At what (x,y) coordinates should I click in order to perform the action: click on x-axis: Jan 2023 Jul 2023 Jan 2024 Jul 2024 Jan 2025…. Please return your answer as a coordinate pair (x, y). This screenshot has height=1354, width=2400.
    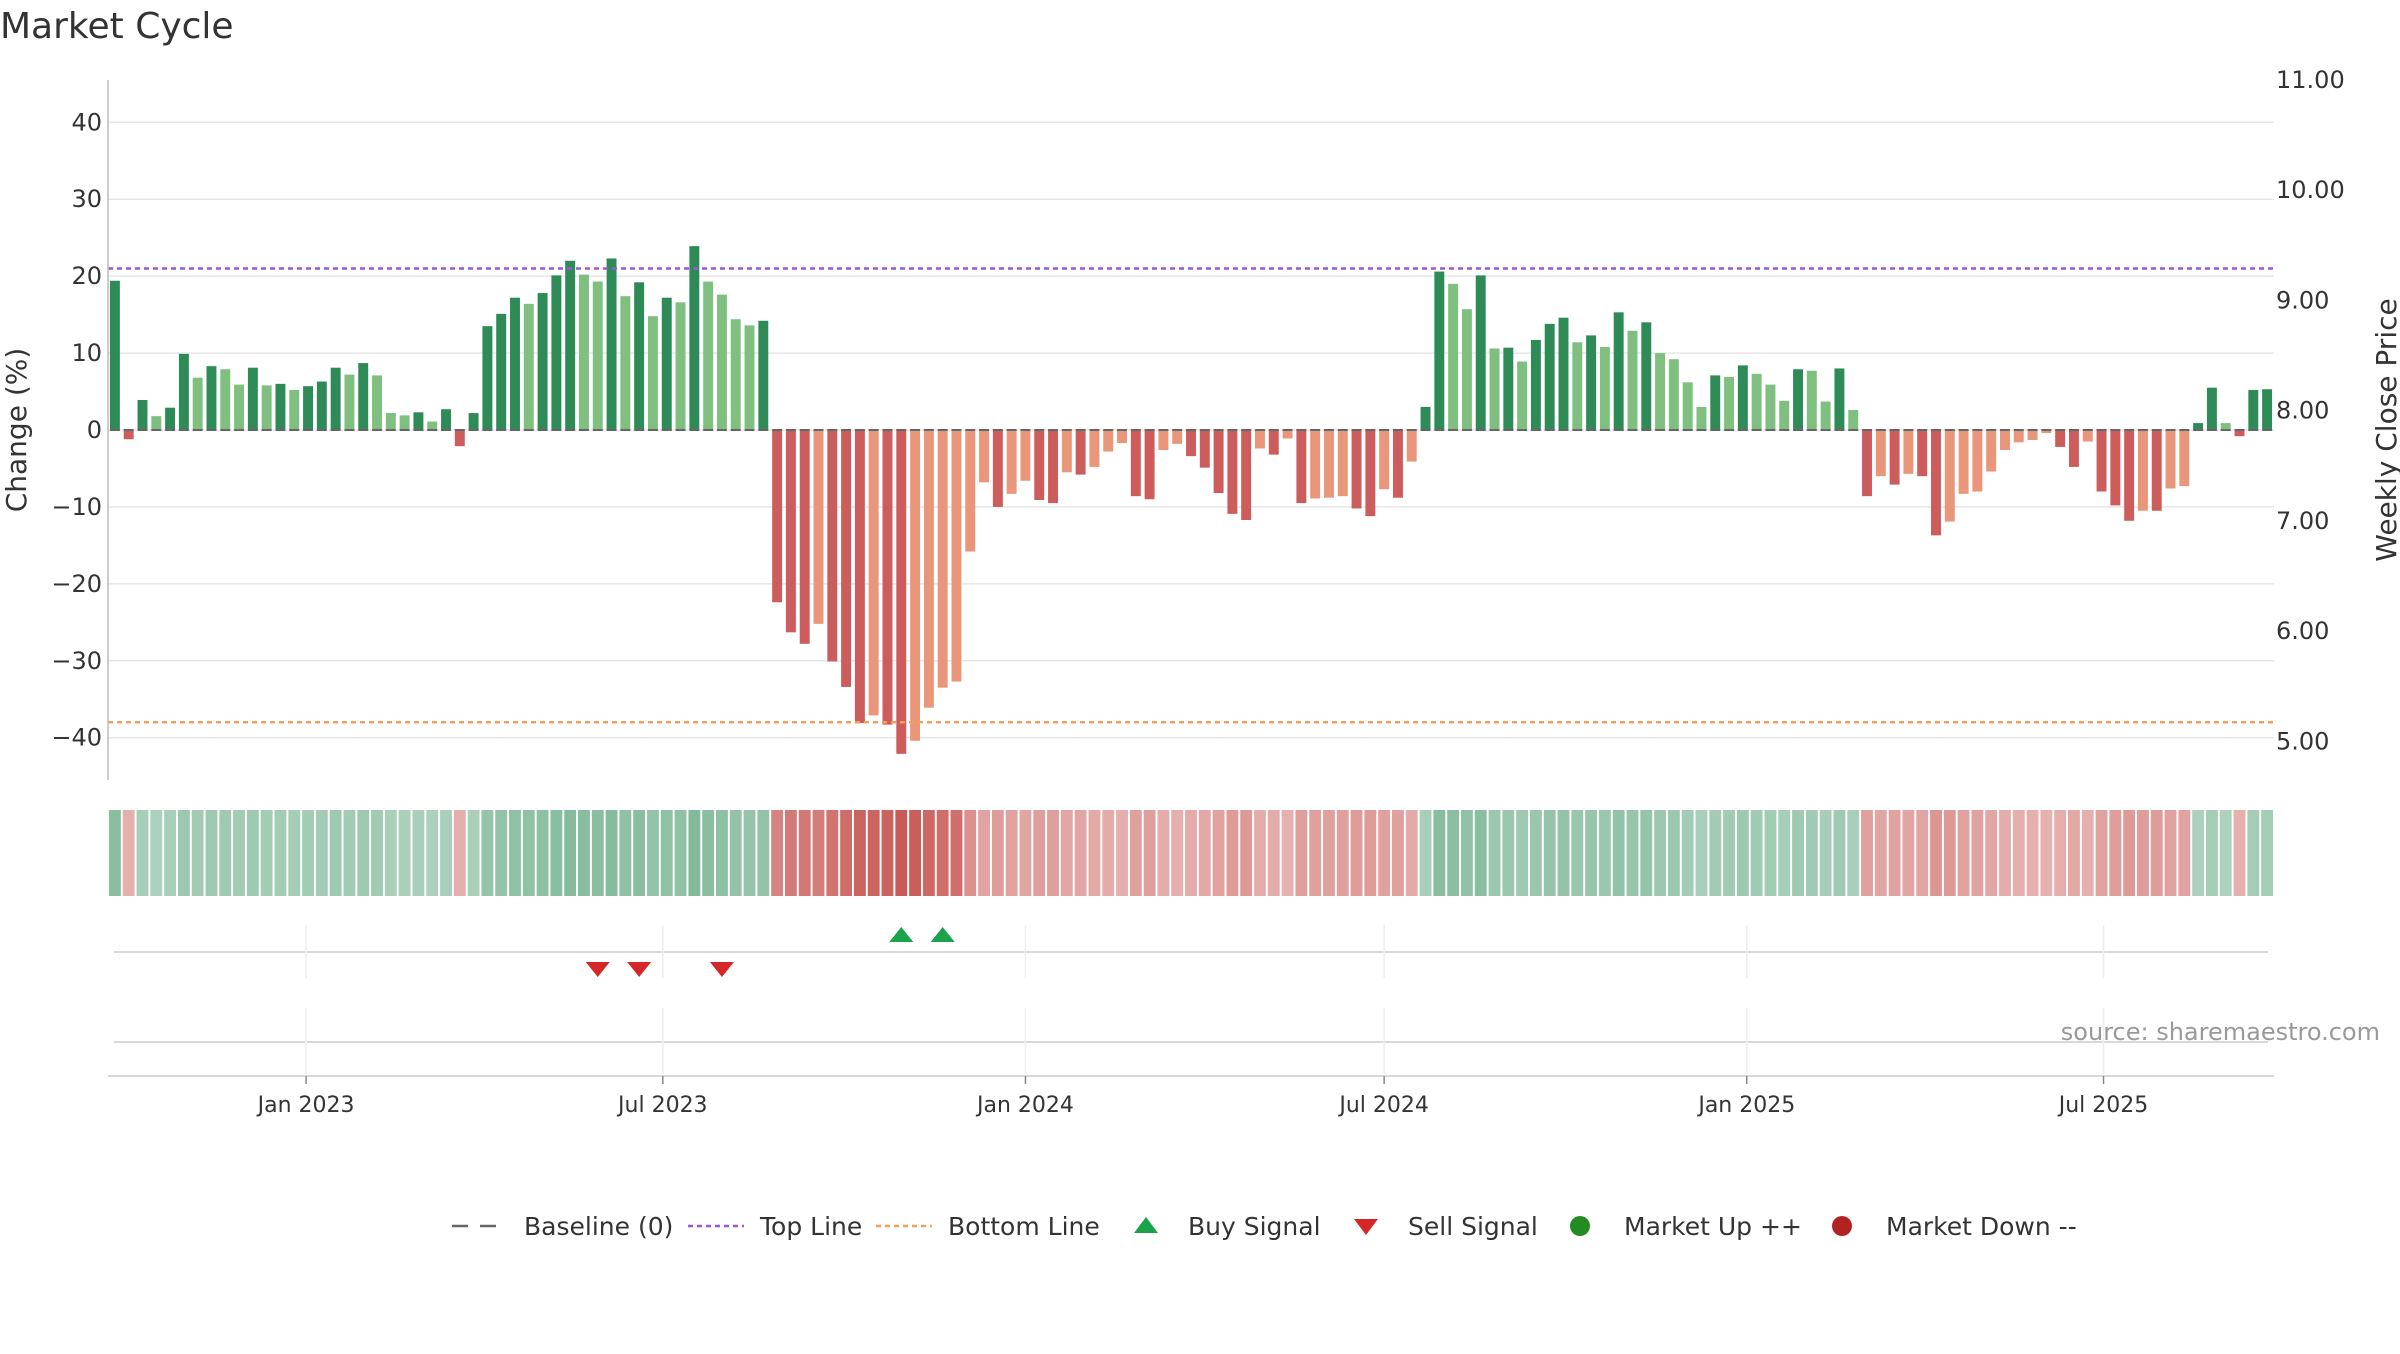
    Looking at the image, I should click on (1191, 1096).